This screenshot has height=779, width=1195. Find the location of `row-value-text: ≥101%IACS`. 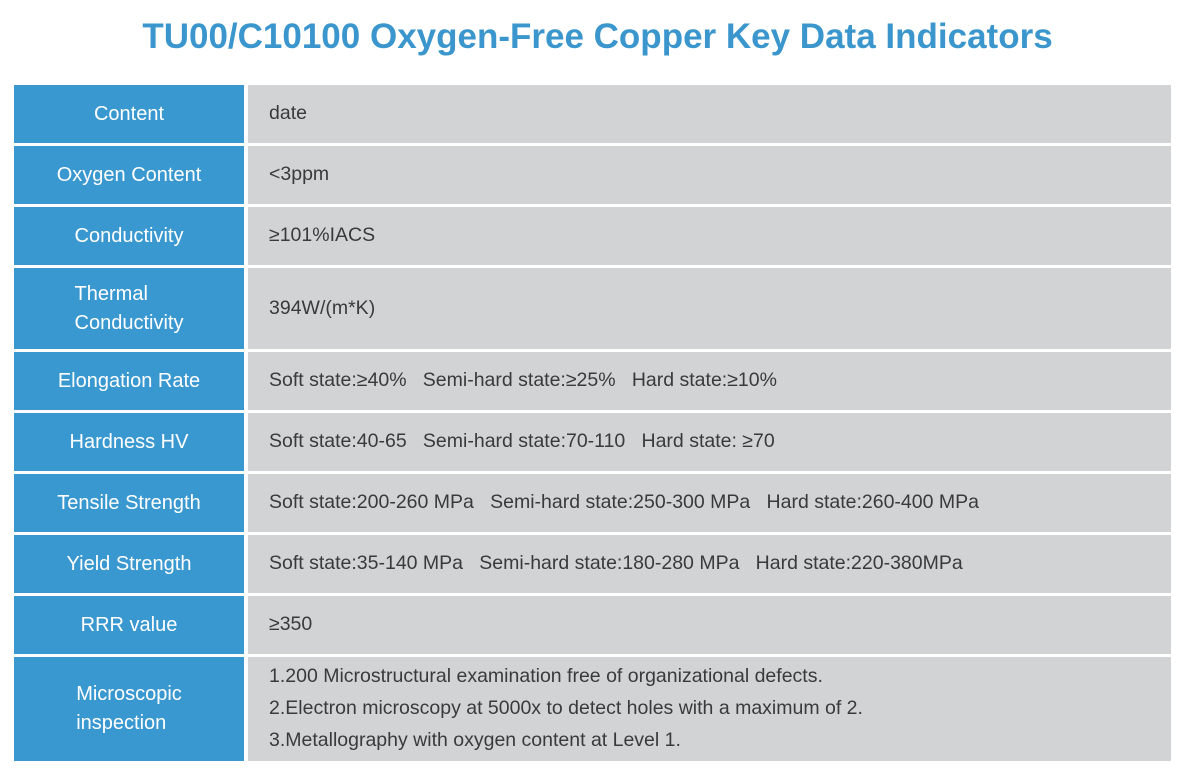

row-value-text: ≥101%IACS is located at coordinates (322, 235).